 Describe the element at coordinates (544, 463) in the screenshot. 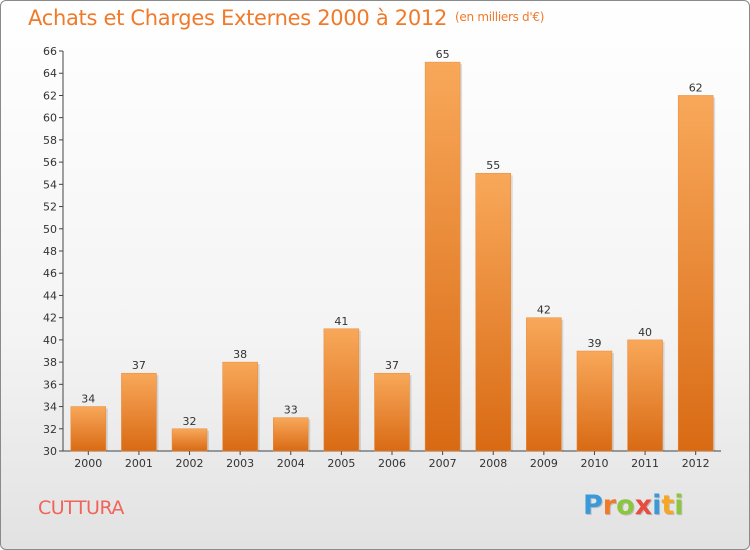

I see `x-tick-label: 2009` at that location.